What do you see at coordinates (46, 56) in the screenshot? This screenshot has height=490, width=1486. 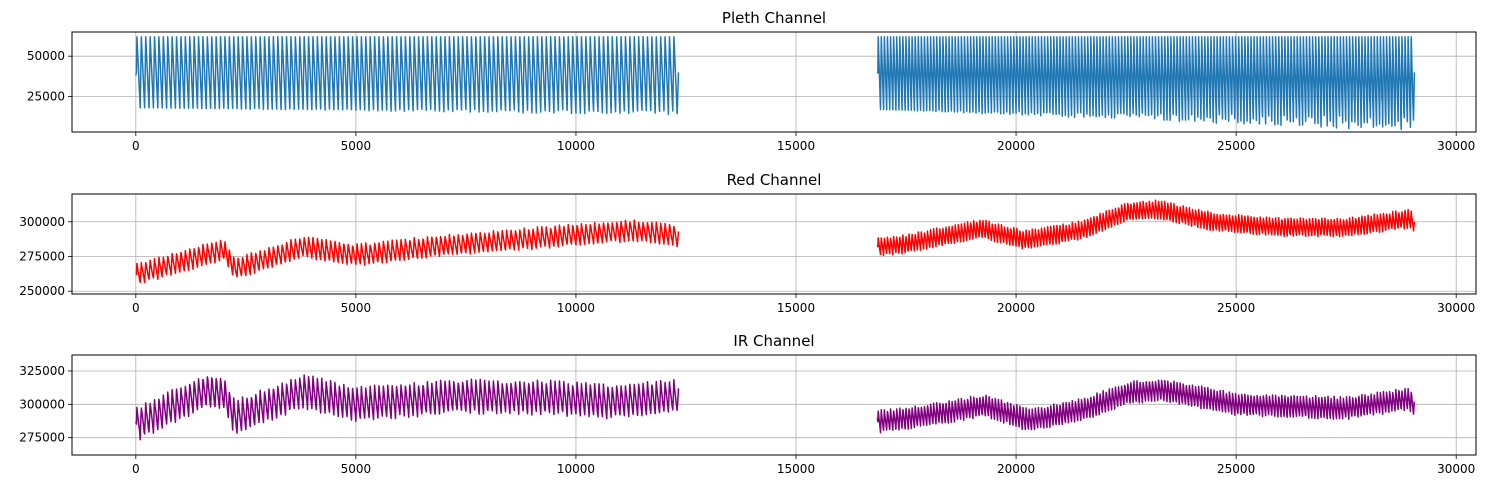 I see `y-tick-label: 50000` at bounding box center [46, 56].